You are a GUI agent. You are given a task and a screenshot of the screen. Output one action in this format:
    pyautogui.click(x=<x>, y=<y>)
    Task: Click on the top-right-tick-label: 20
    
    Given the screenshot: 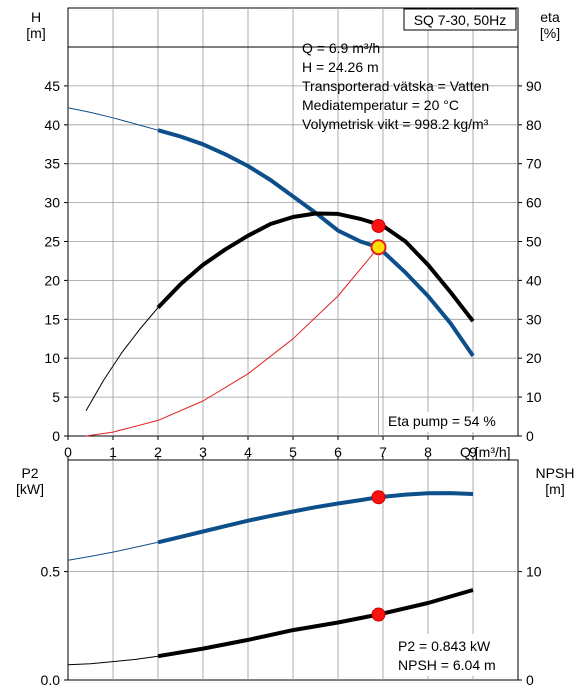 What is the action you would take?
    pyautogui.click(x=534, y=358)
    